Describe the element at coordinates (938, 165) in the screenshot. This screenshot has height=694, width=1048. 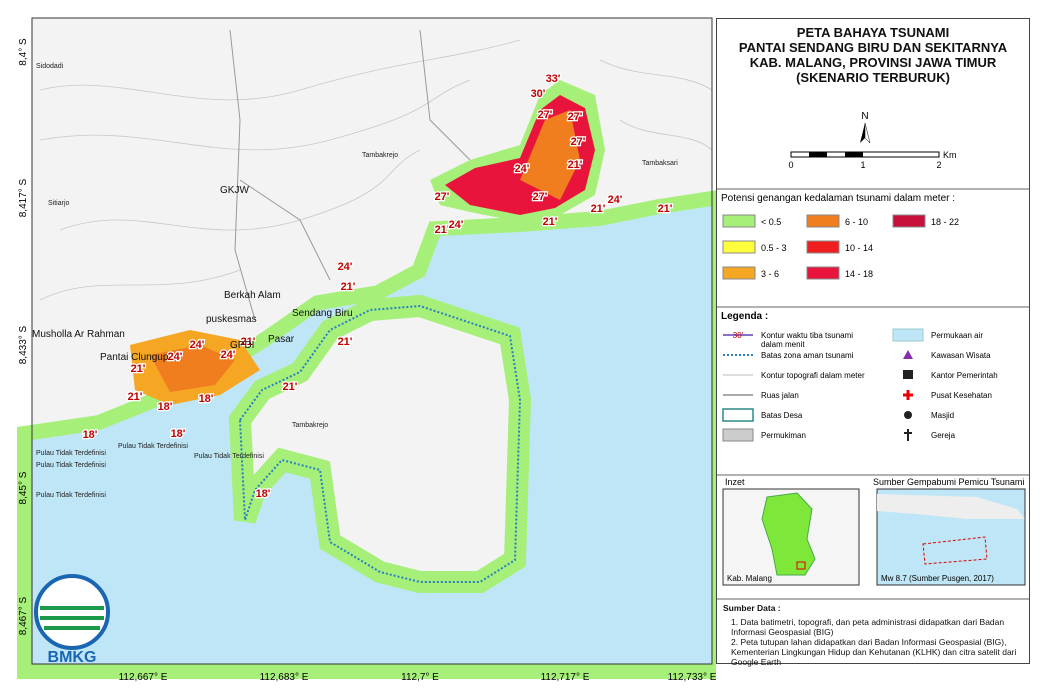
I see `scale-tick: 2` at that location.